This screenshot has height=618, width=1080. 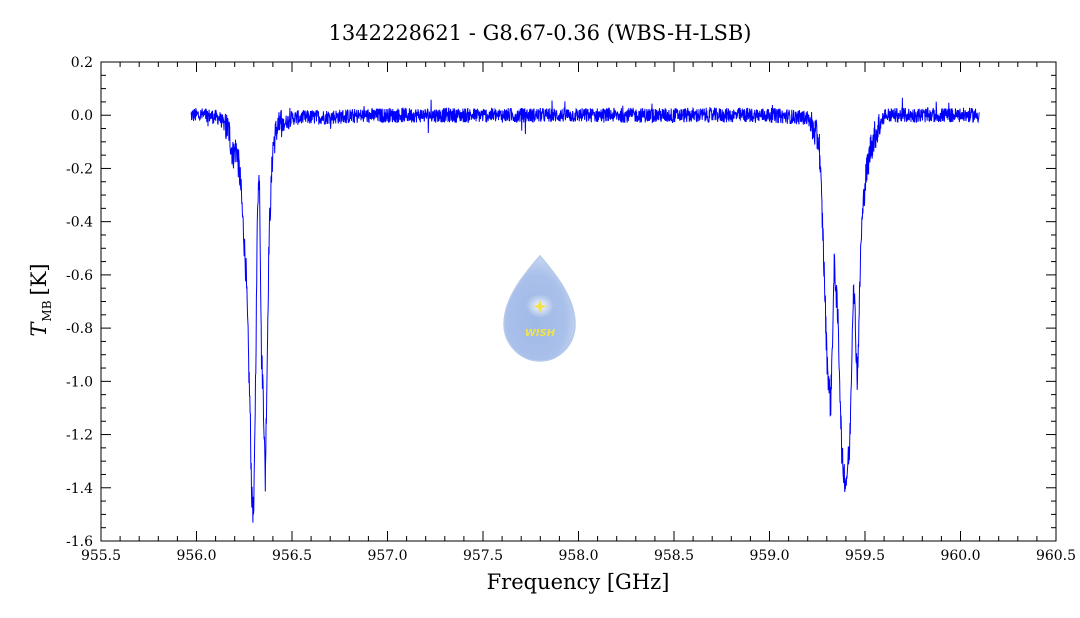 I want to click on y-tick-label: -1.0, so click(x=79, y=382).